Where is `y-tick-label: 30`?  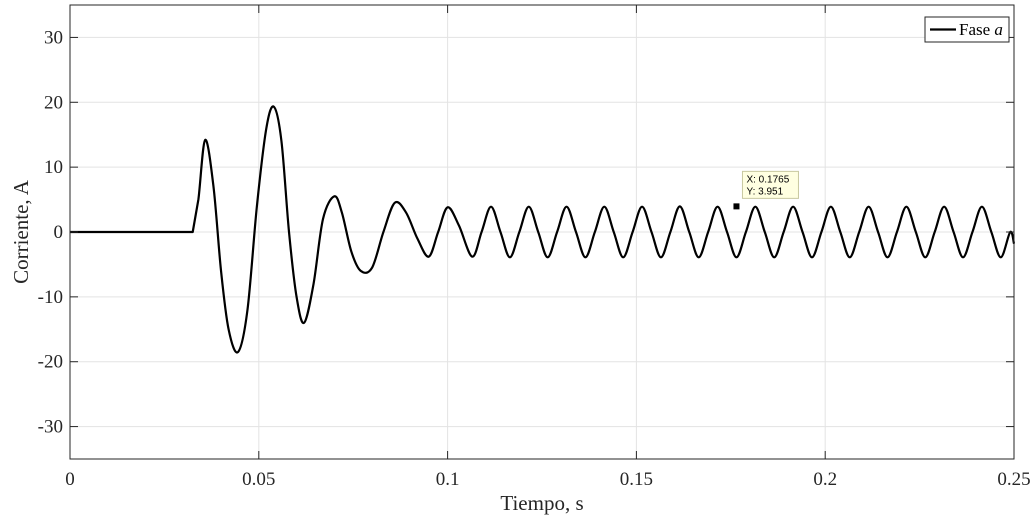
y-tick-label: 30 is located at coordinates (53, 37).